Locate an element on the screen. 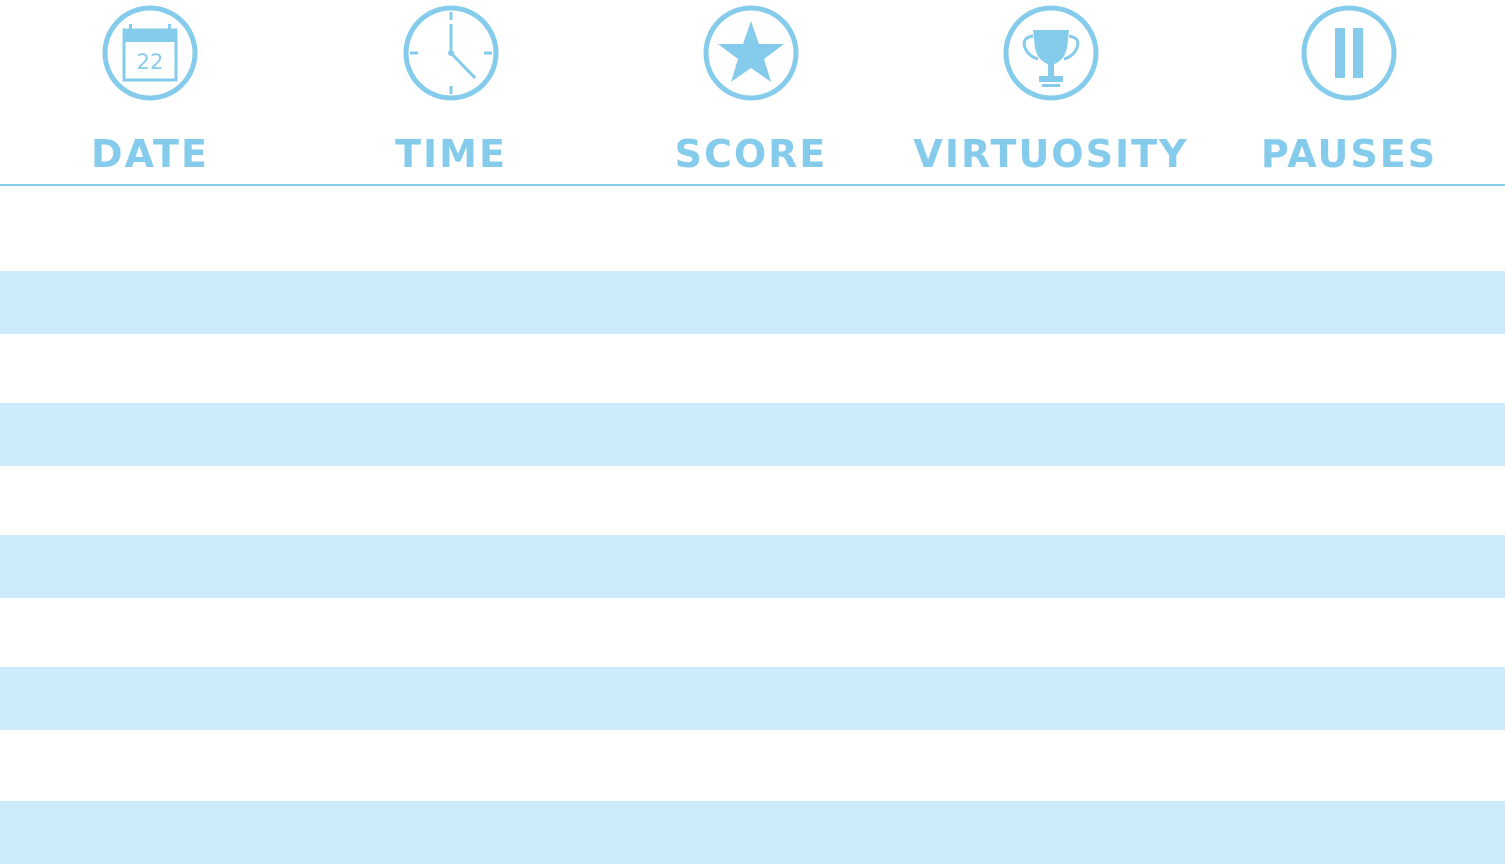  score-header-label: SCORE is located at coordinates (751, 154).